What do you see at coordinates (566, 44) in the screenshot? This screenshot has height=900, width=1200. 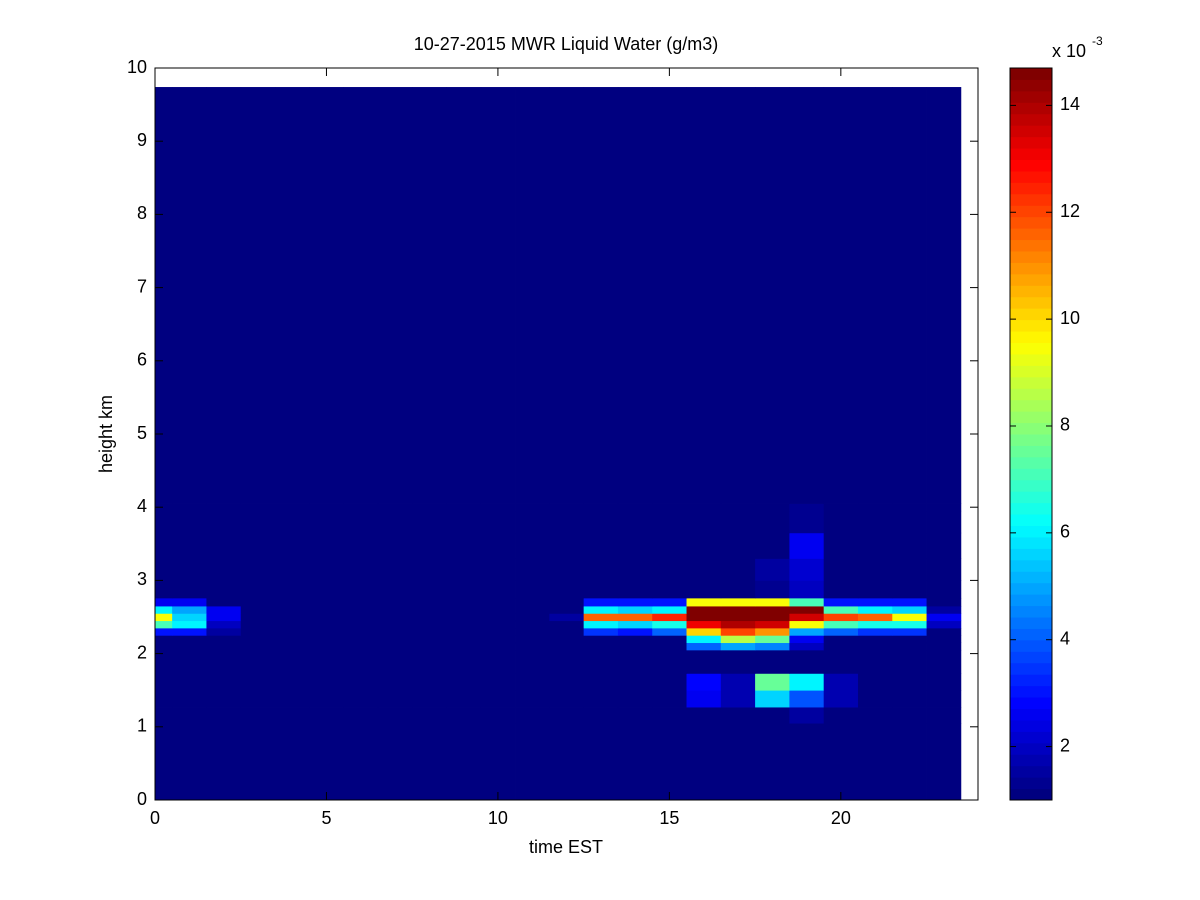 I see `chart-title: 10-27-2015 MWR Liquid Water (g/m3)` at bounding box center [566, 44].